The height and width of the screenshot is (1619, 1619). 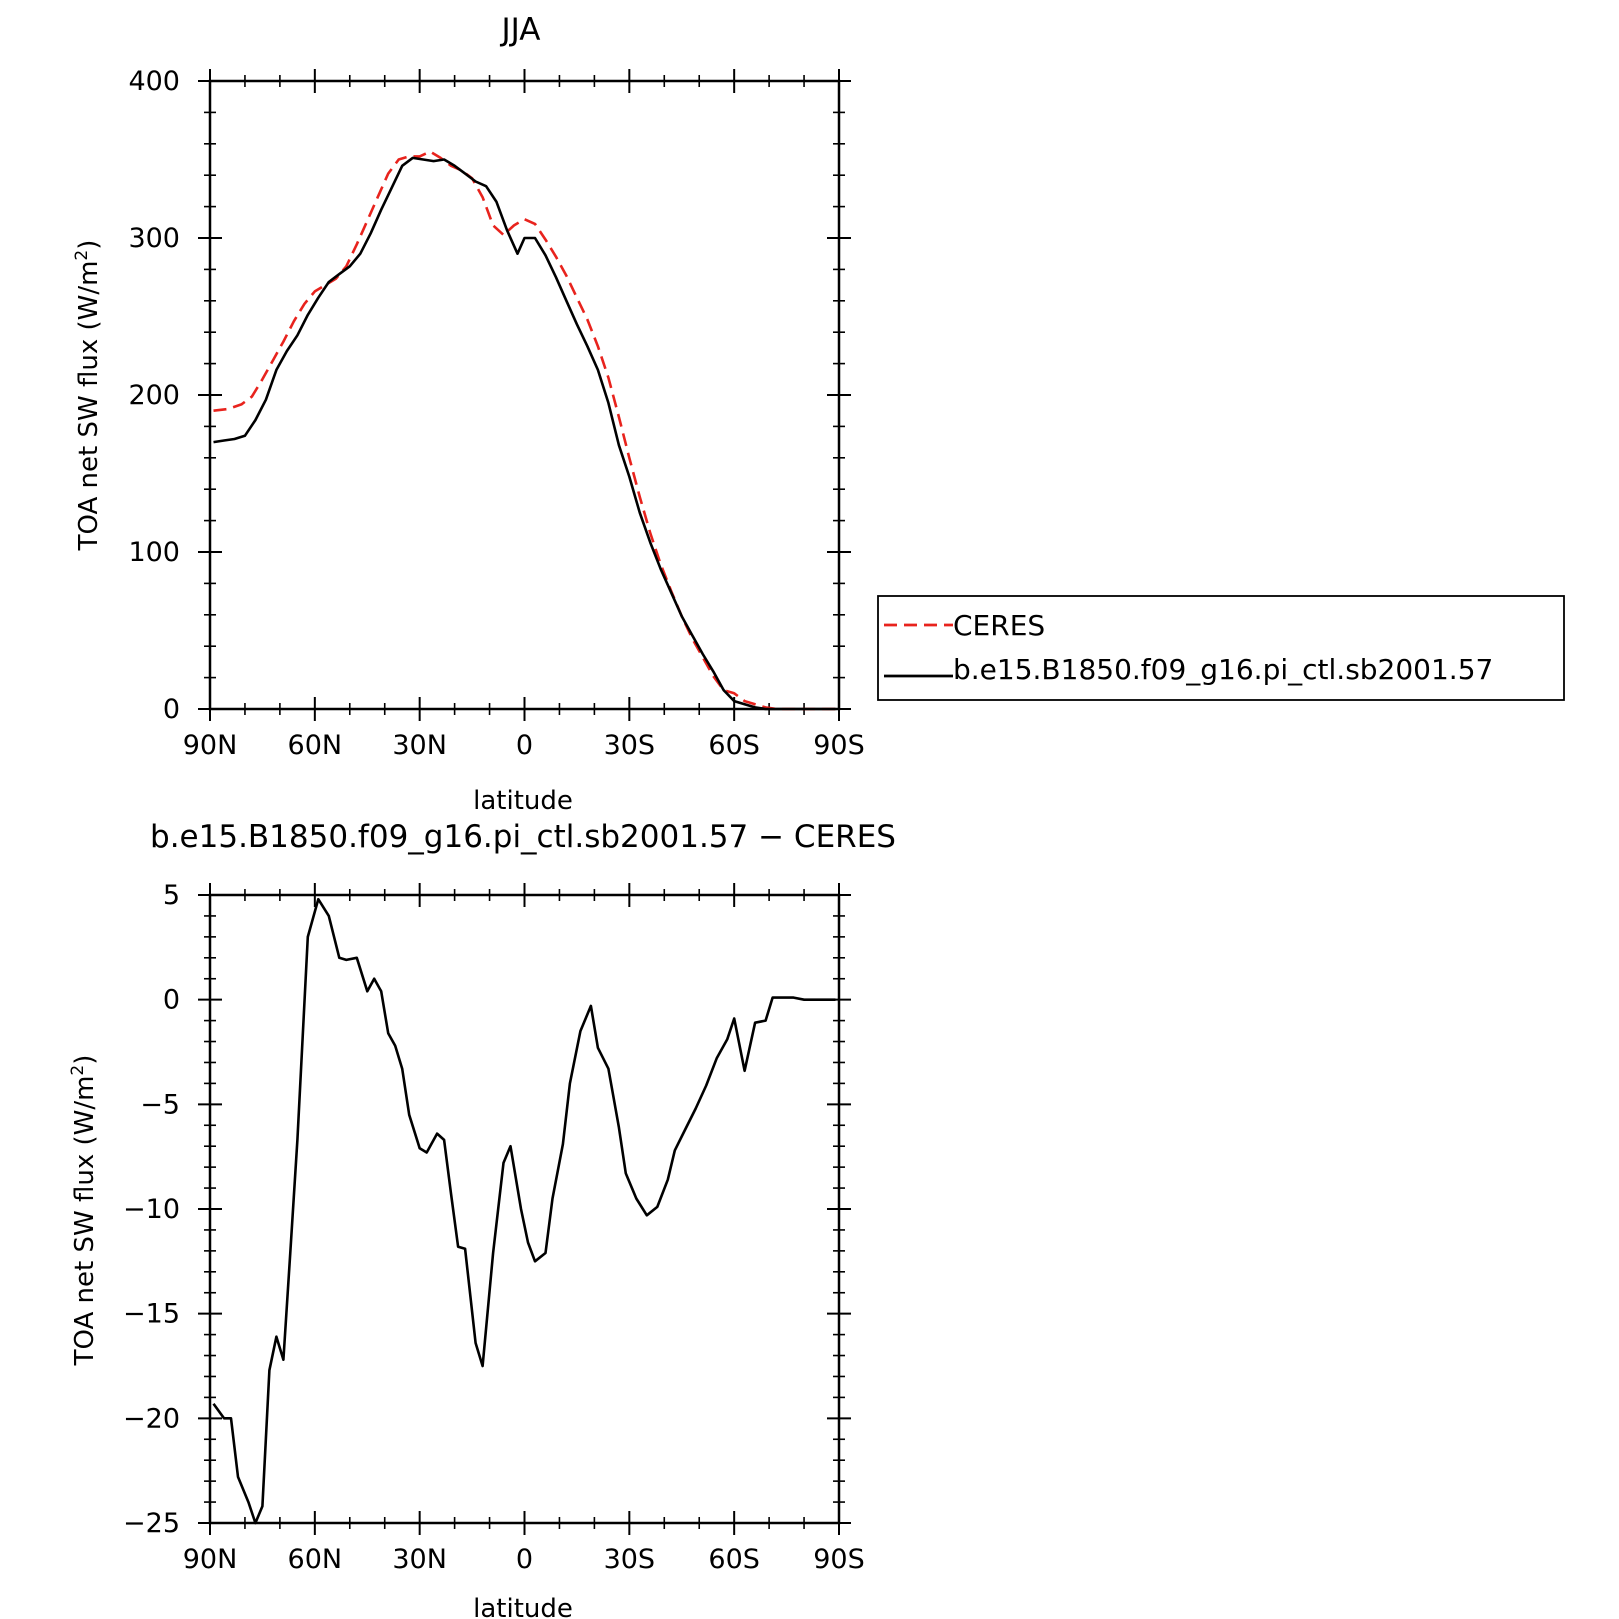 I want to click on top-y-tick-label: 200, so click(x=154, y=395).